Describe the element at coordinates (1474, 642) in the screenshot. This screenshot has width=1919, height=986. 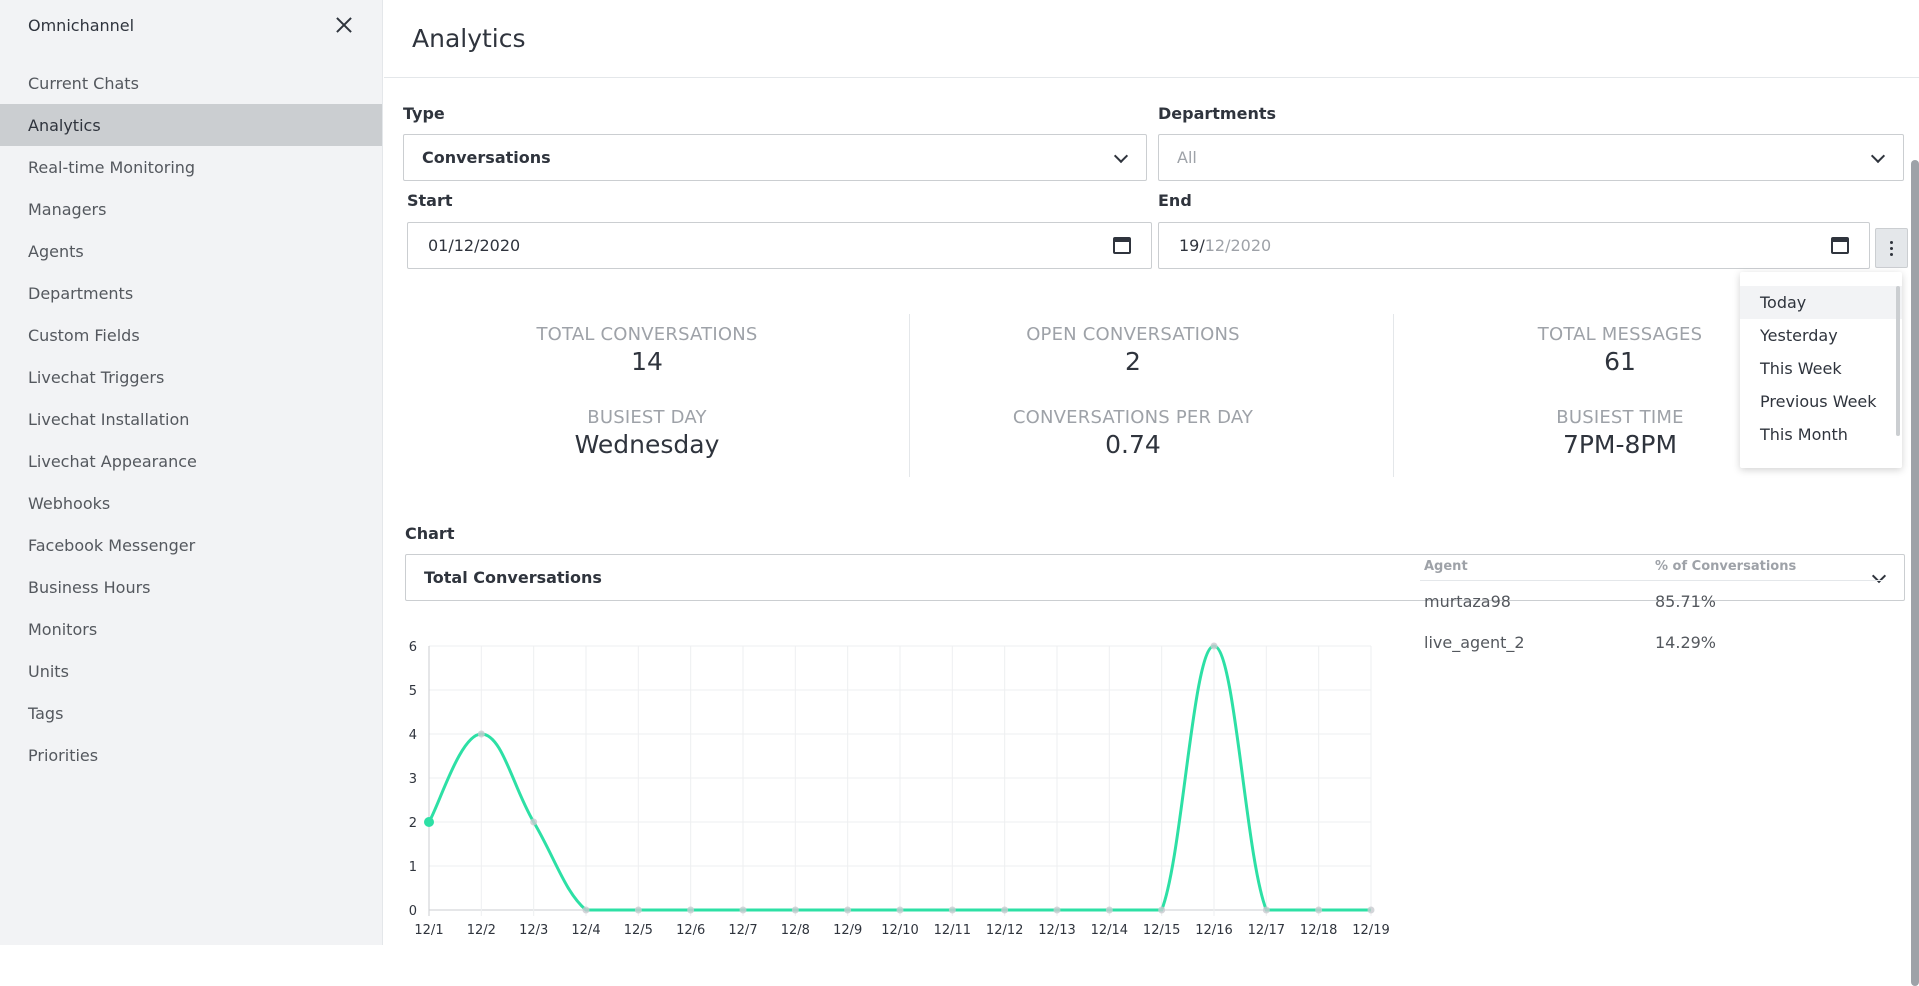
I see `agent-name: live_agent_2` at that location.